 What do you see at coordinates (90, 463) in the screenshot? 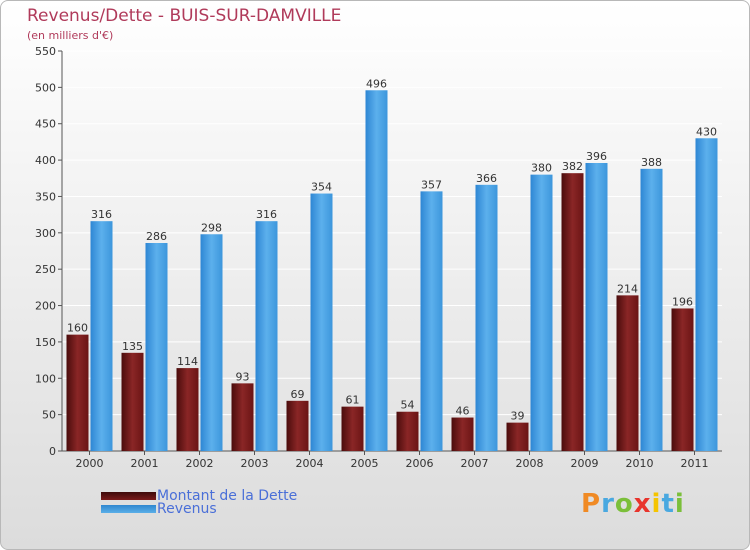
I see `x-tick-label: 2000` at bounding box center [90, 463].